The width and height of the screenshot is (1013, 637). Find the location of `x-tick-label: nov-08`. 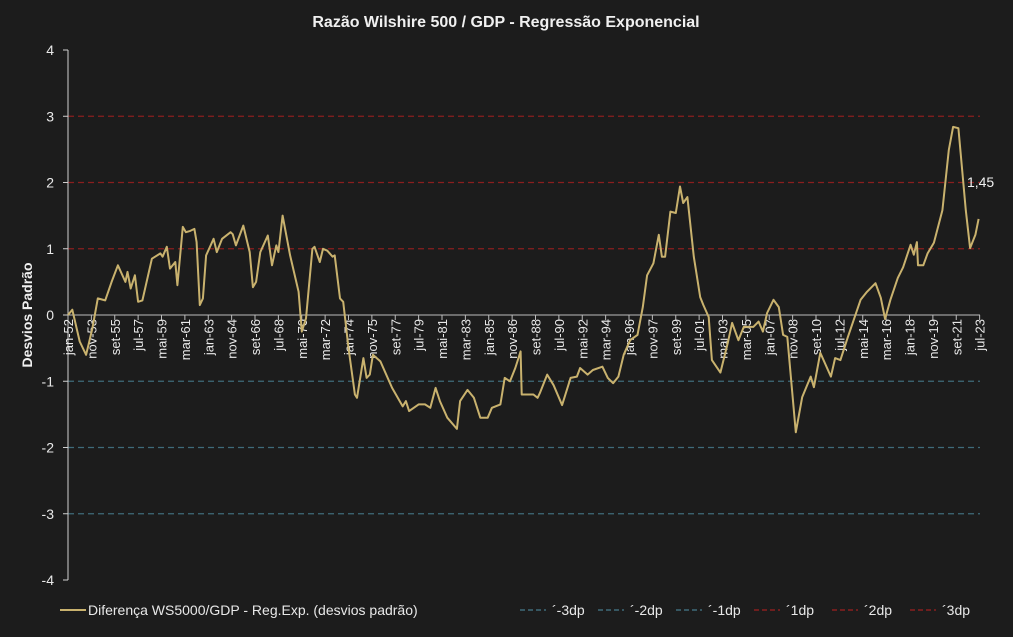

x-tick-label: nov-08 is located at coordinates (793, 339).